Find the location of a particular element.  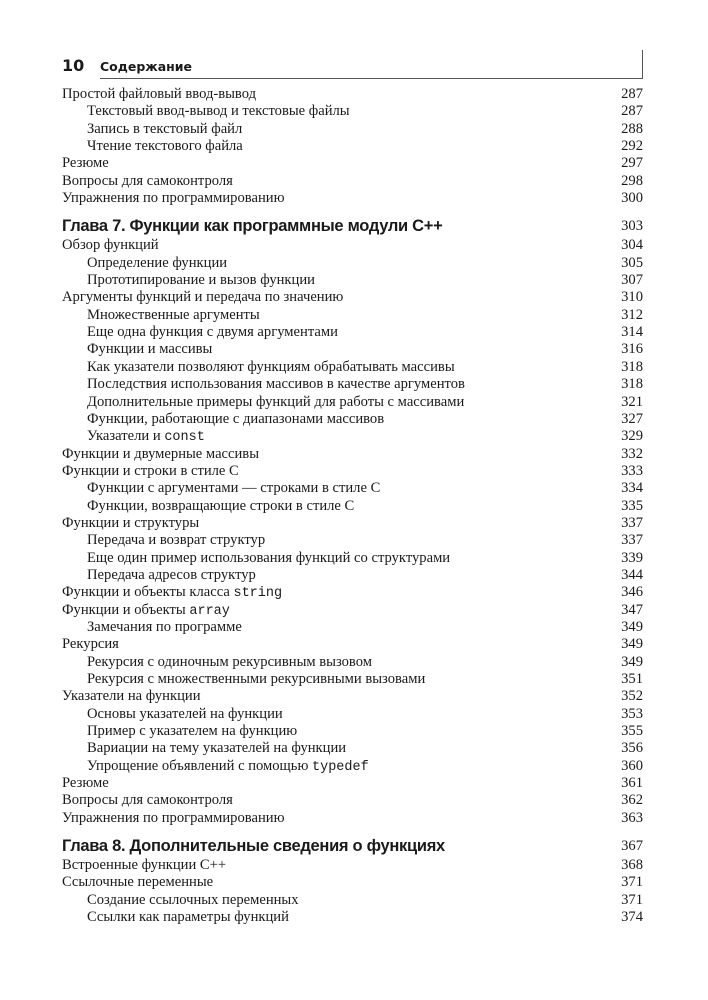

entry-page: 352 is located at coordinates (632, 696).